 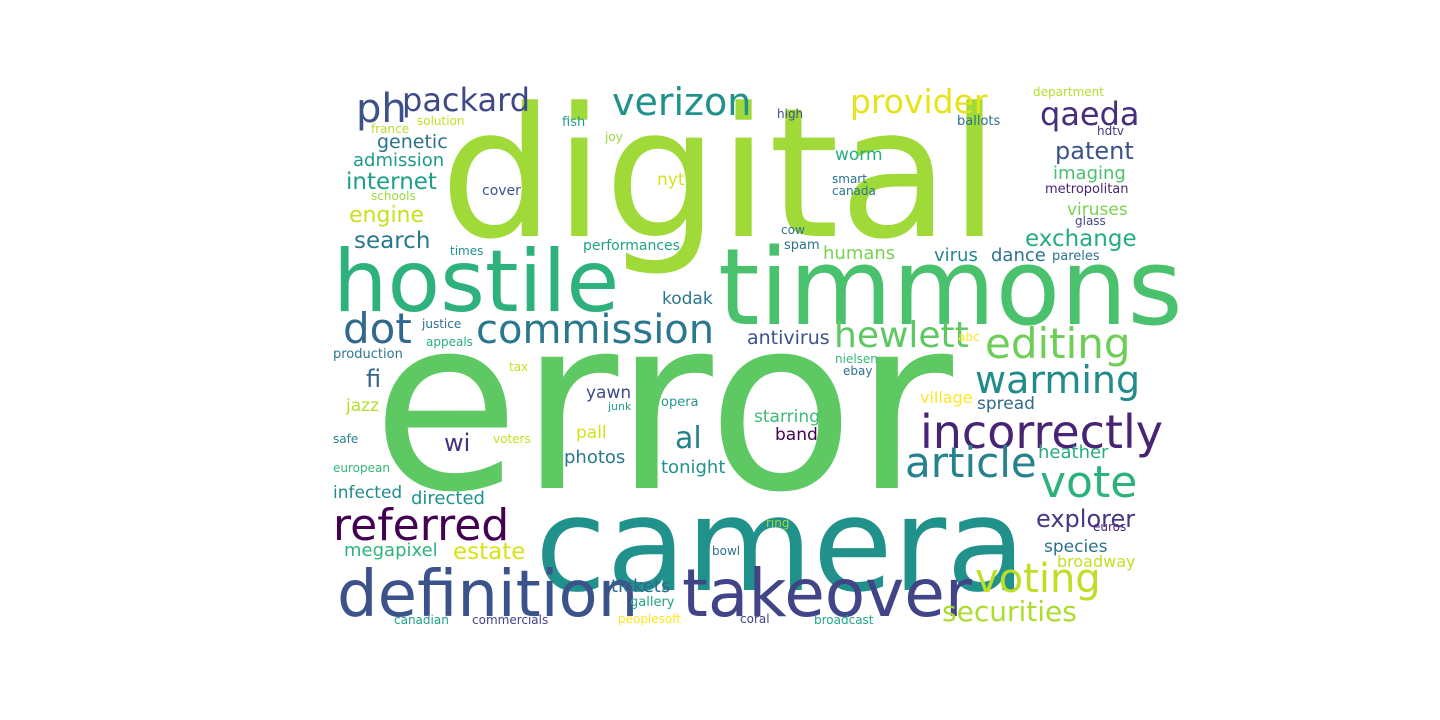 I want to click on word-hewlett: hewlett, so click(x=901, y=335).